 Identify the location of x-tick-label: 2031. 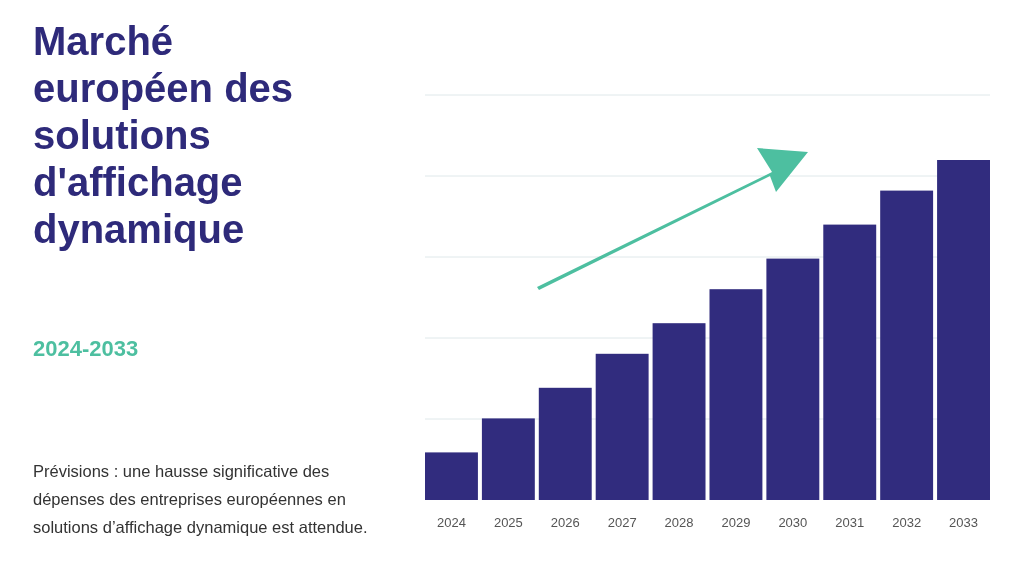
(850, 523).